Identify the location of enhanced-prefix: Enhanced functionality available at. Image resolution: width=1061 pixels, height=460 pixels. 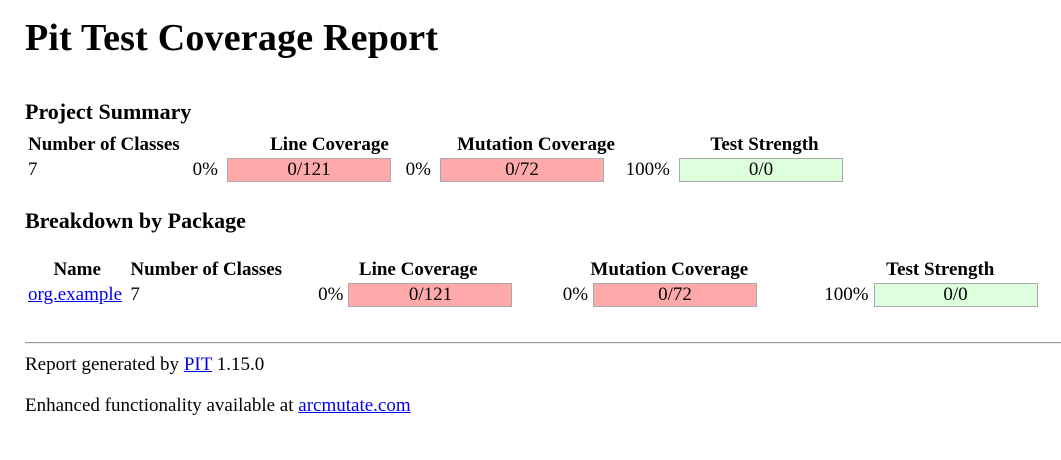
(162, 405).